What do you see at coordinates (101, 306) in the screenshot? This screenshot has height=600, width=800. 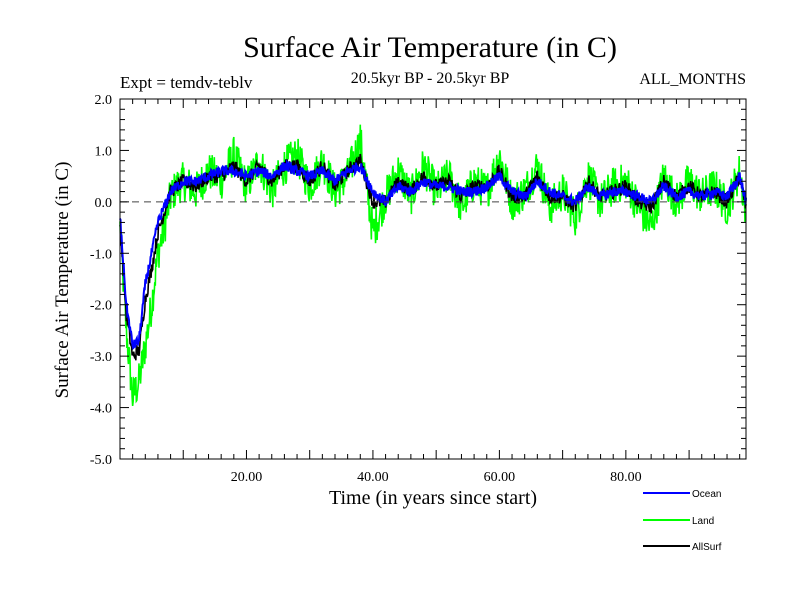 I see `y-tick-label: -2.0` at bounding box center [101, 306].